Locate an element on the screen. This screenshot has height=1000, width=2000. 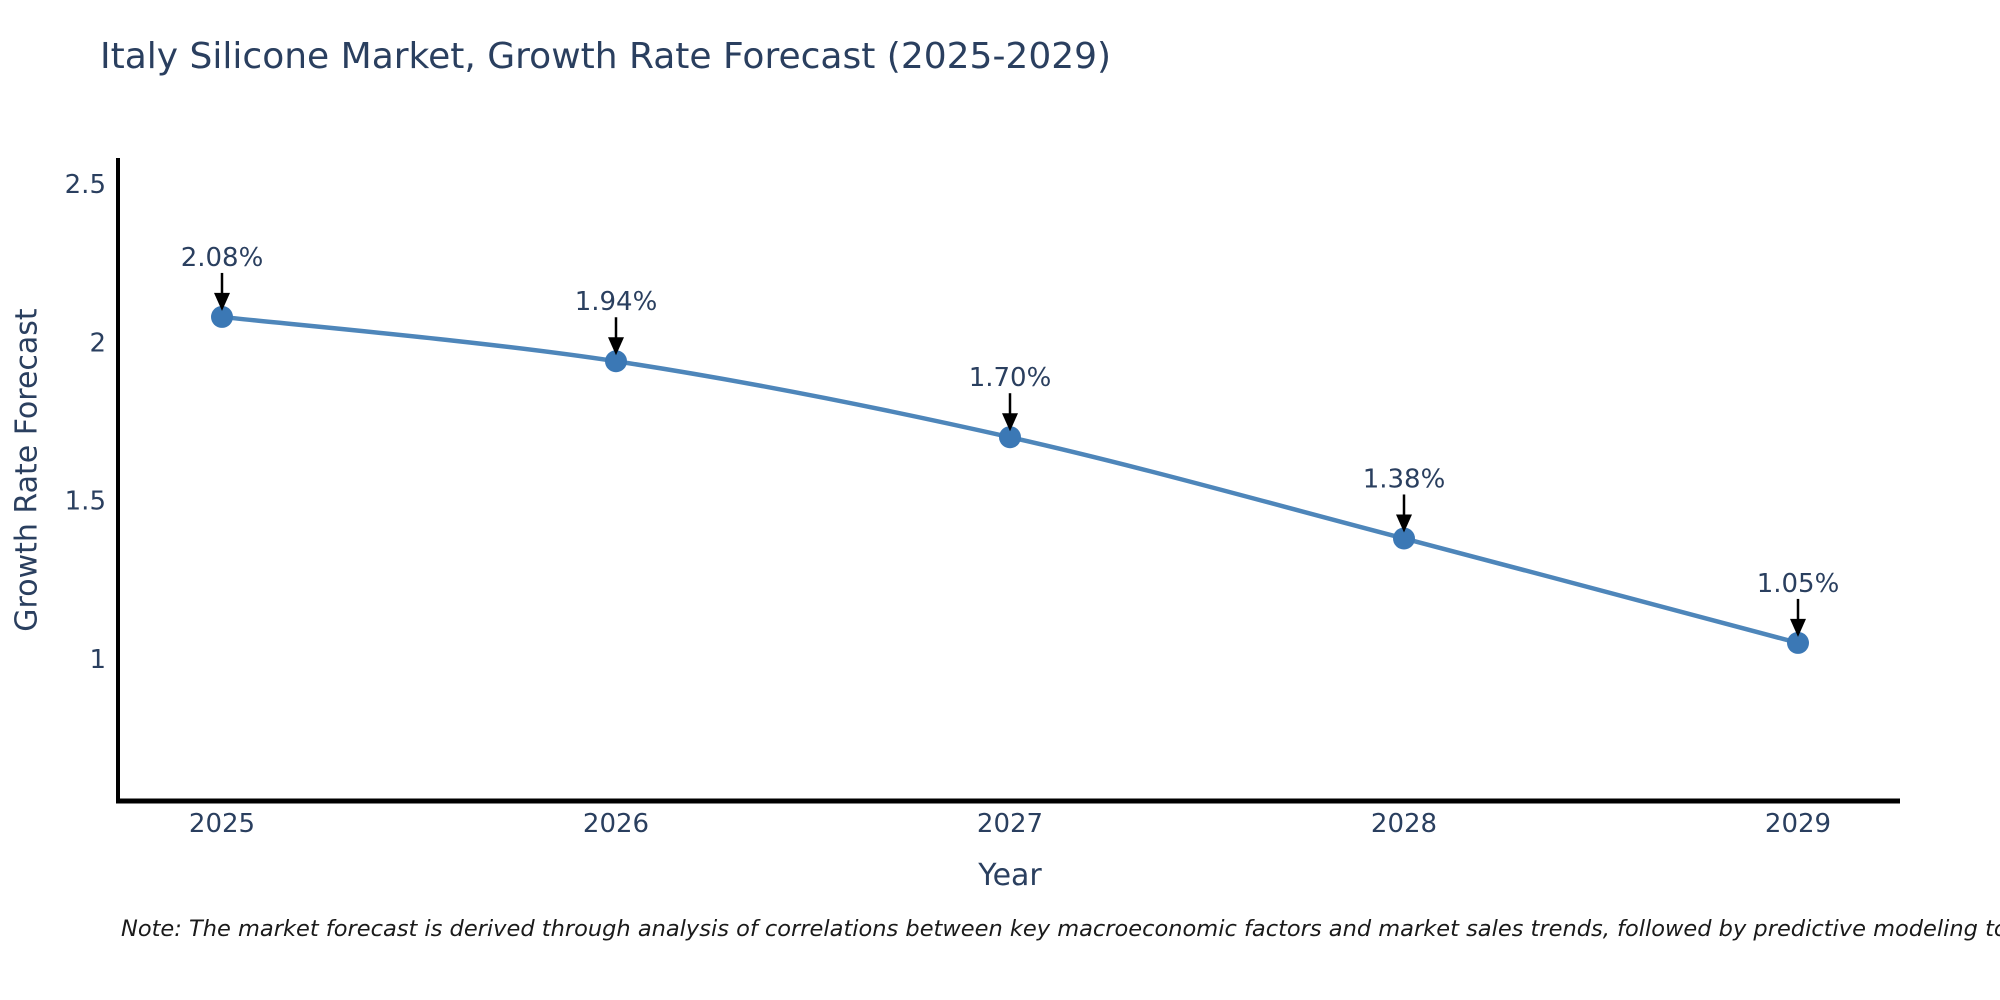
y-tick-label: 2.5 is located at coordinates (85, 185).